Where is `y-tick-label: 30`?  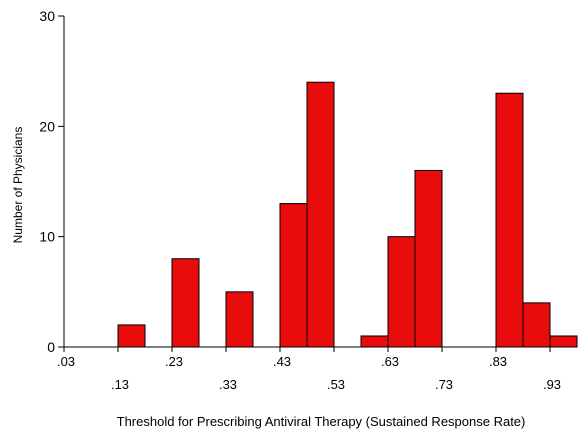
y-tick-label: 30 is located at coordinates (47, 16).